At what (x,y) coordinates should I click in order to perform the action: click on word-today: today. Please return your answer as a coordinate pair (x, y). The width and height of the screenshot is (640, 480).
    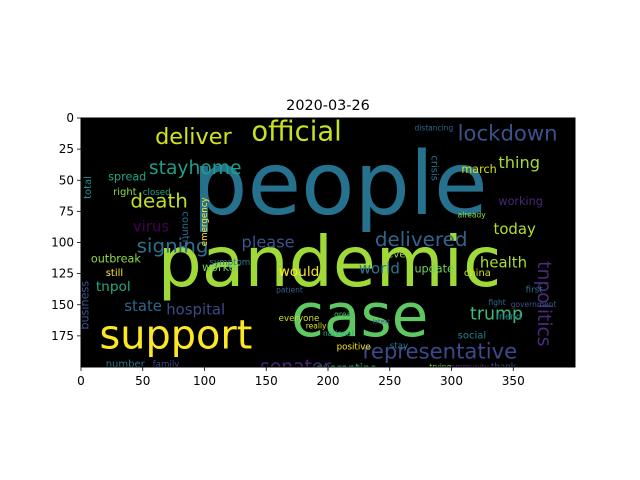
    Looking at the image, I should click on (514, 229).